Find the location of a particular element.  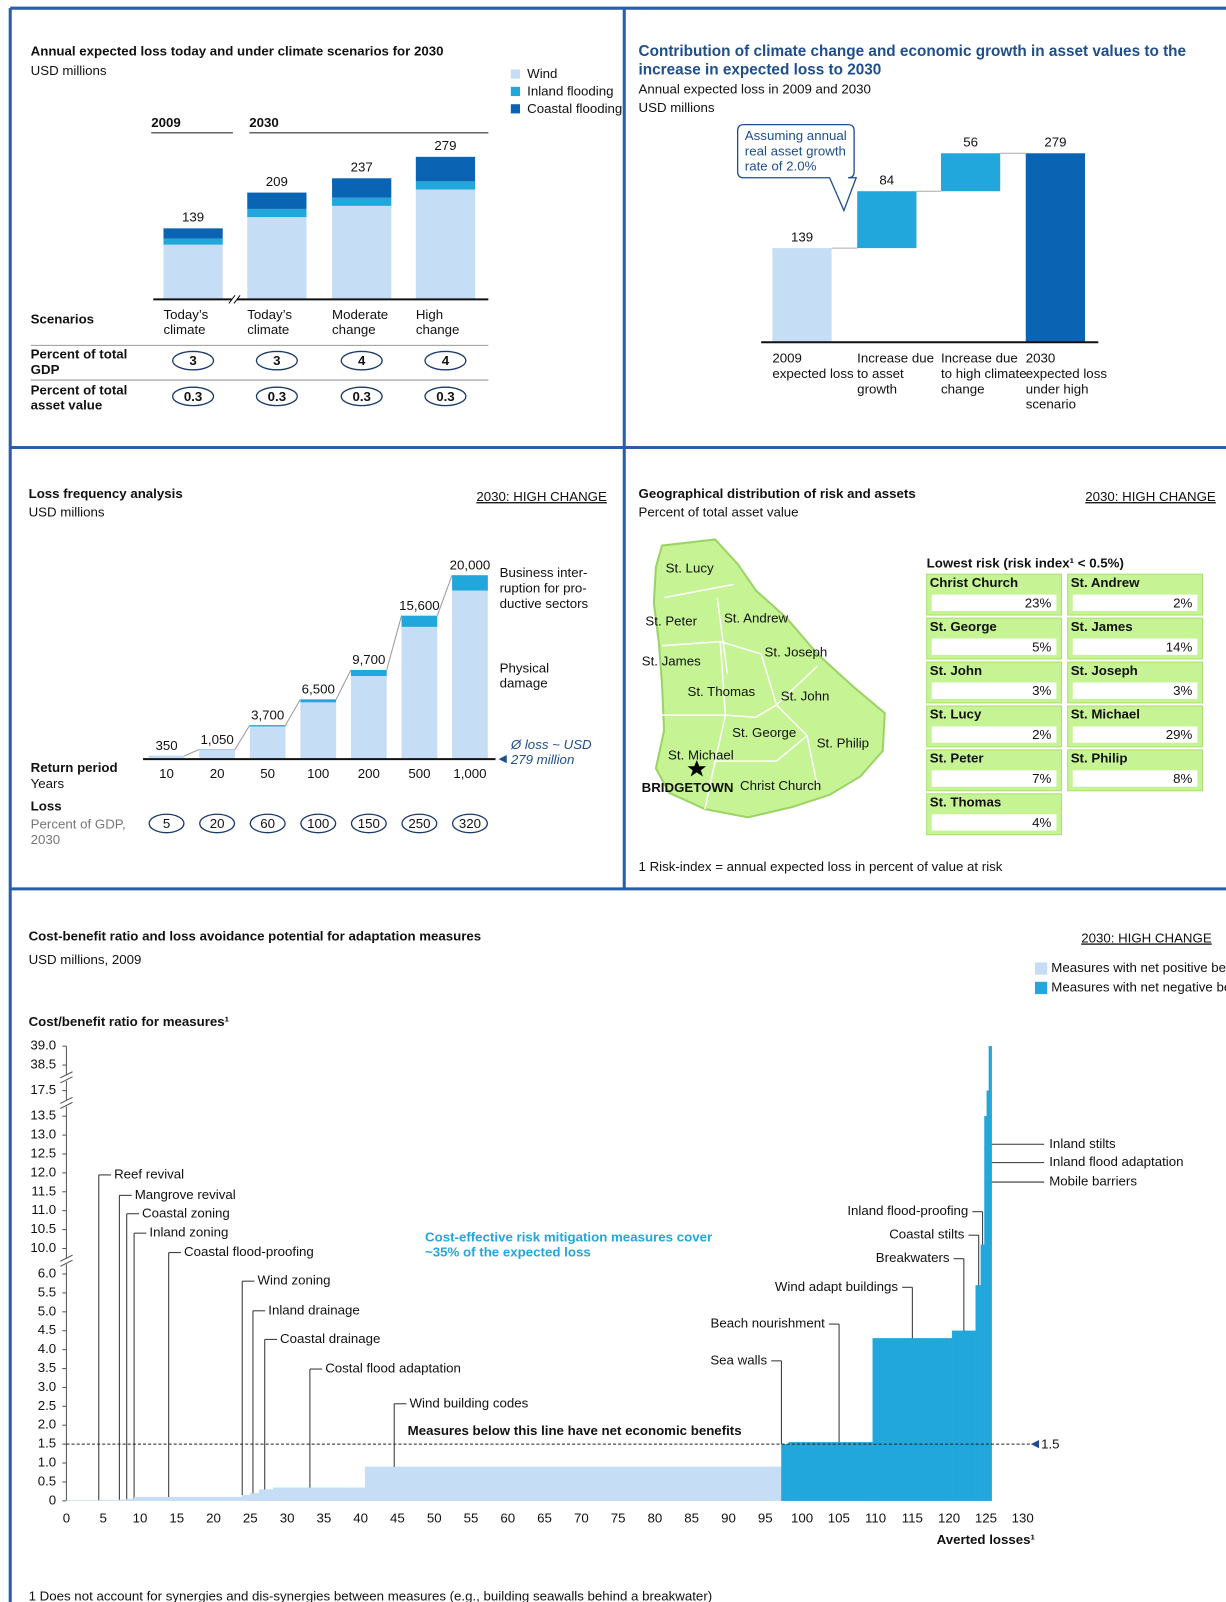

row-header: Scenarios is located at coordinates (62, 318).